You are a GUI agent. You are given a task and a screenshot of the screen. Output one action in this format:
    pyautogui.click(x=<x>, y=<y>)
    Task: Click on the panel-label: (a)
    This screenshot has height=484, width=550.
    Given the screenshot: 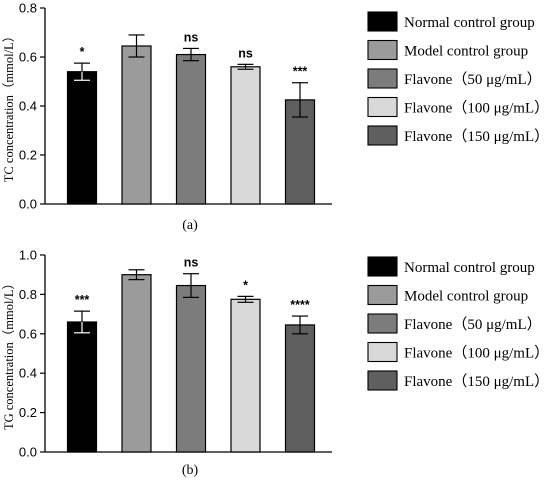 What is the action you would take?
    pyautogui.click(x=190, y=225)
    